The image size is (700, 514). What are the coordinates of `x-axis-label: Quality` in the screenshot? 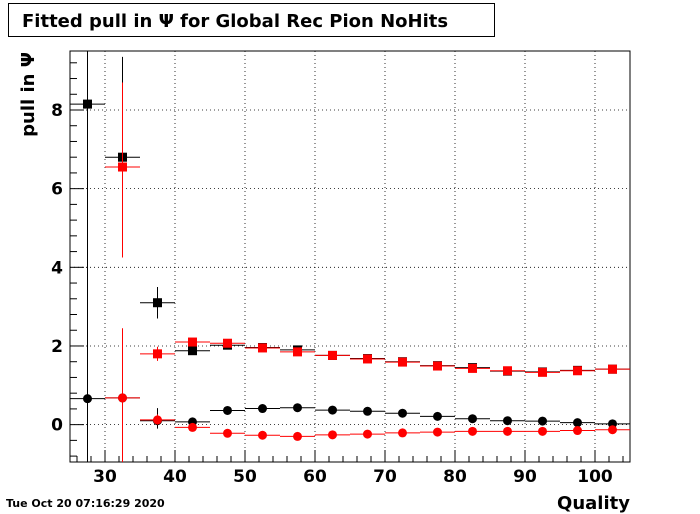 It's located at (593, 503).